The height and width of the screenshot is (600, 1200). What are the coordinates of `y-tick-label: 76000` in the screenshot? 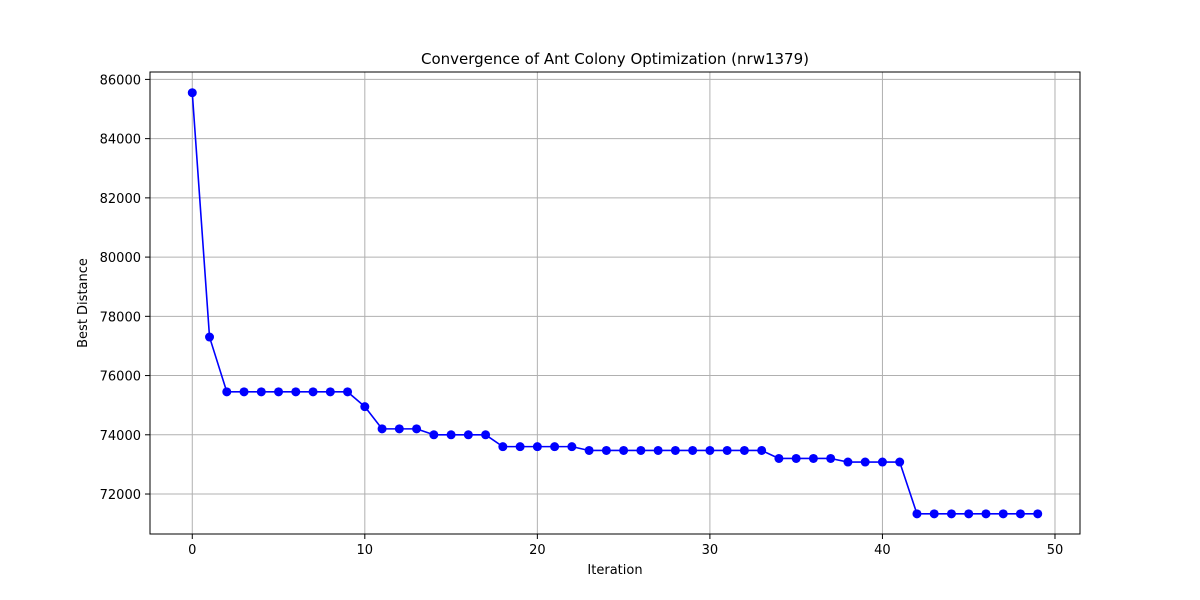 It's located at (120, 377).